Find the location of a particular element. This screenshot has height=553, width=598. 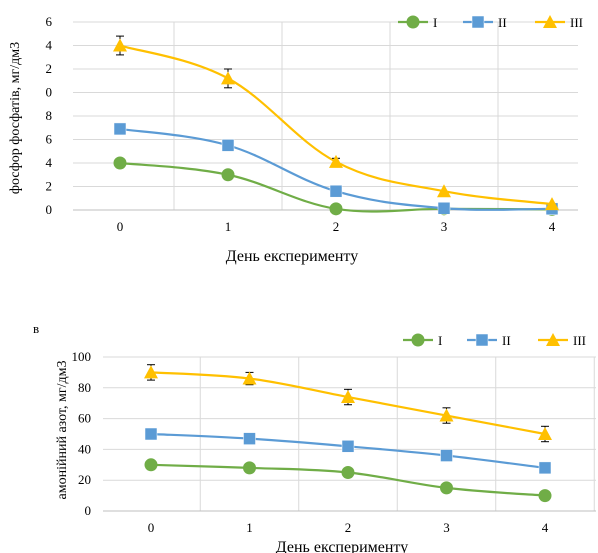

chart-2-y-ticks: 0 20 40 60 80 100 is located at coordinates (82, 433).